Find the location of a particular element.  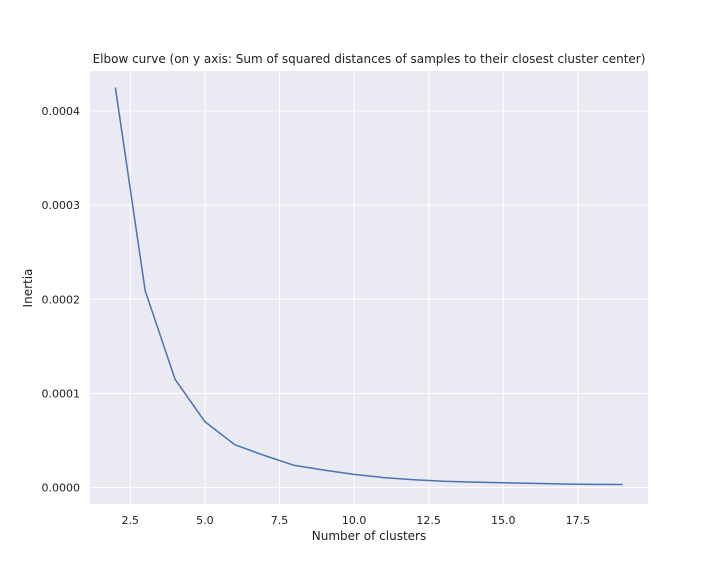

x-tick-label: 2.5 is located at coordinates (131, 520).